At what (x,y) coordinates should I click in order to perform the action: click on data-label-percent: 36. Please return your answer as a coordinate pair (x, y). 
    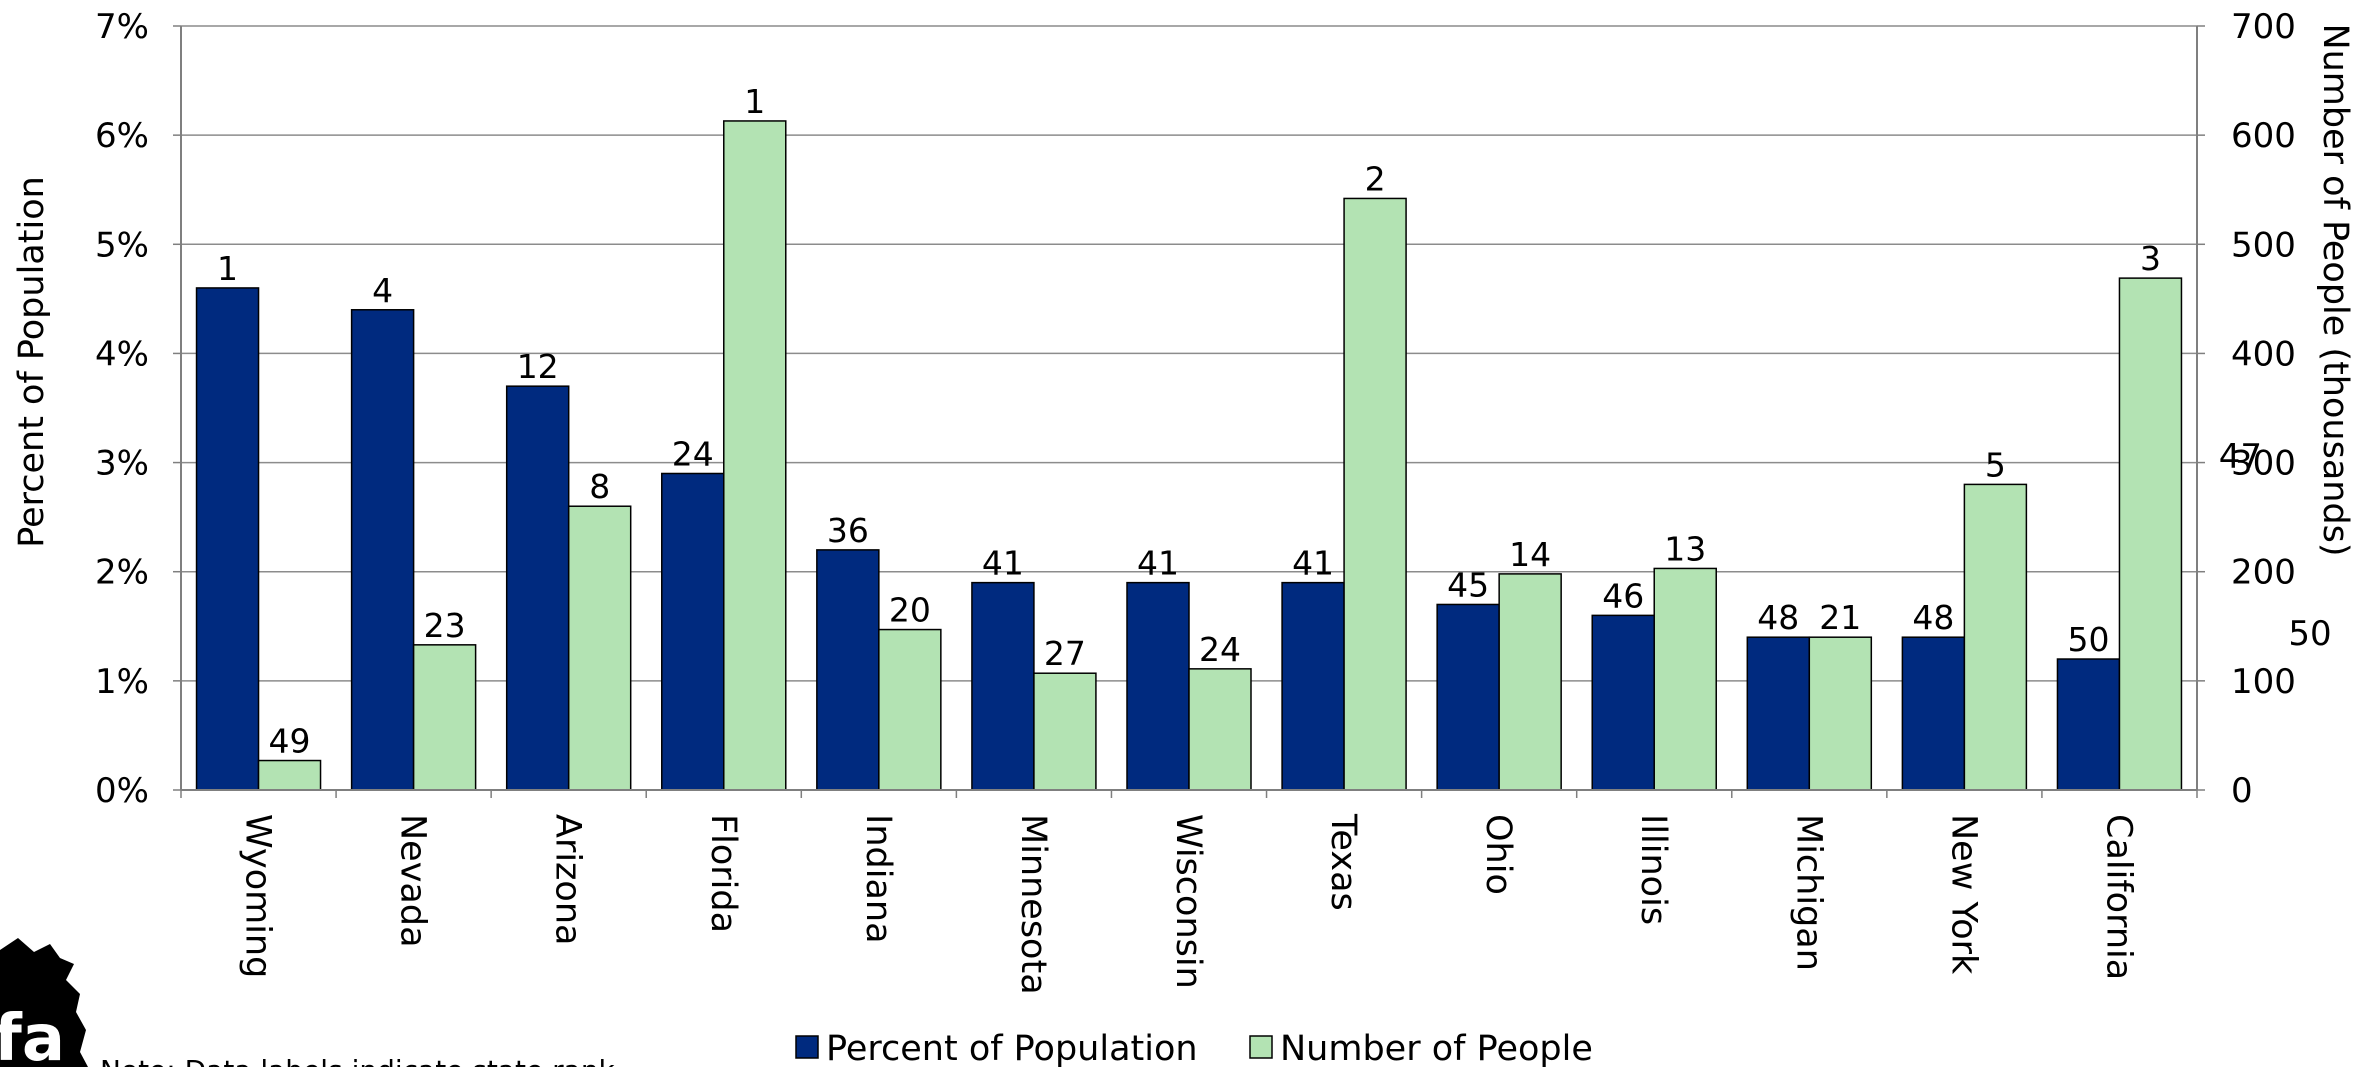
    Looking at the image, I should click on (848, 530).